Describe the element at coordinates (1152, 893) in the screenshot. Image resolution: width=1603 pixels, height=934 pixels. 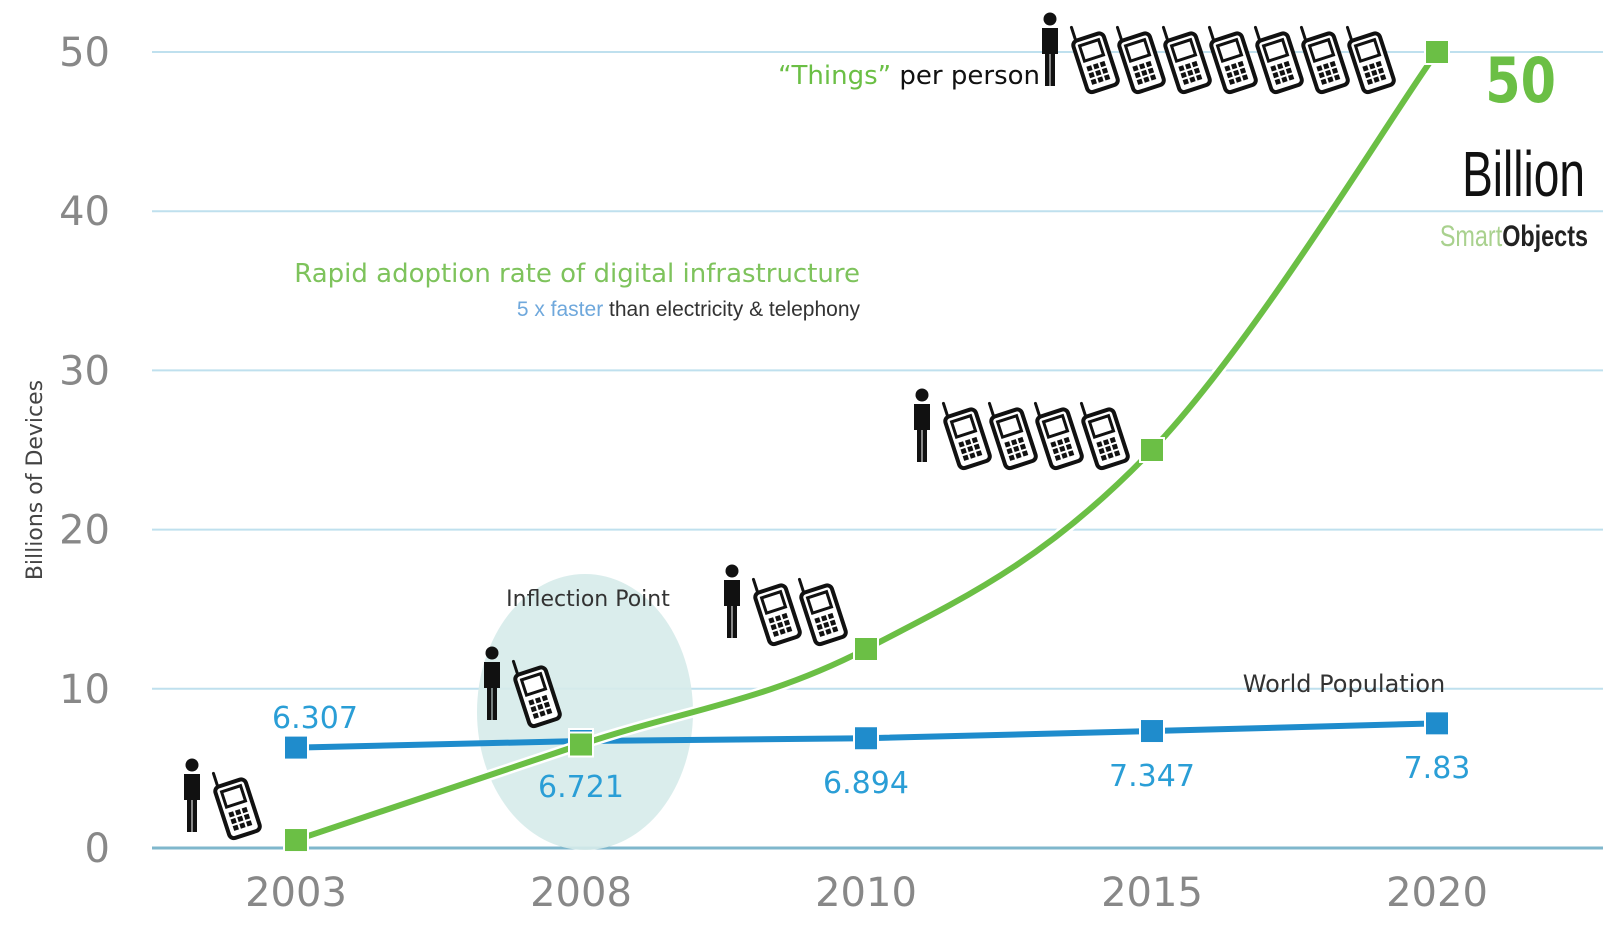
I see `x-tick-label: 2015` at that location.